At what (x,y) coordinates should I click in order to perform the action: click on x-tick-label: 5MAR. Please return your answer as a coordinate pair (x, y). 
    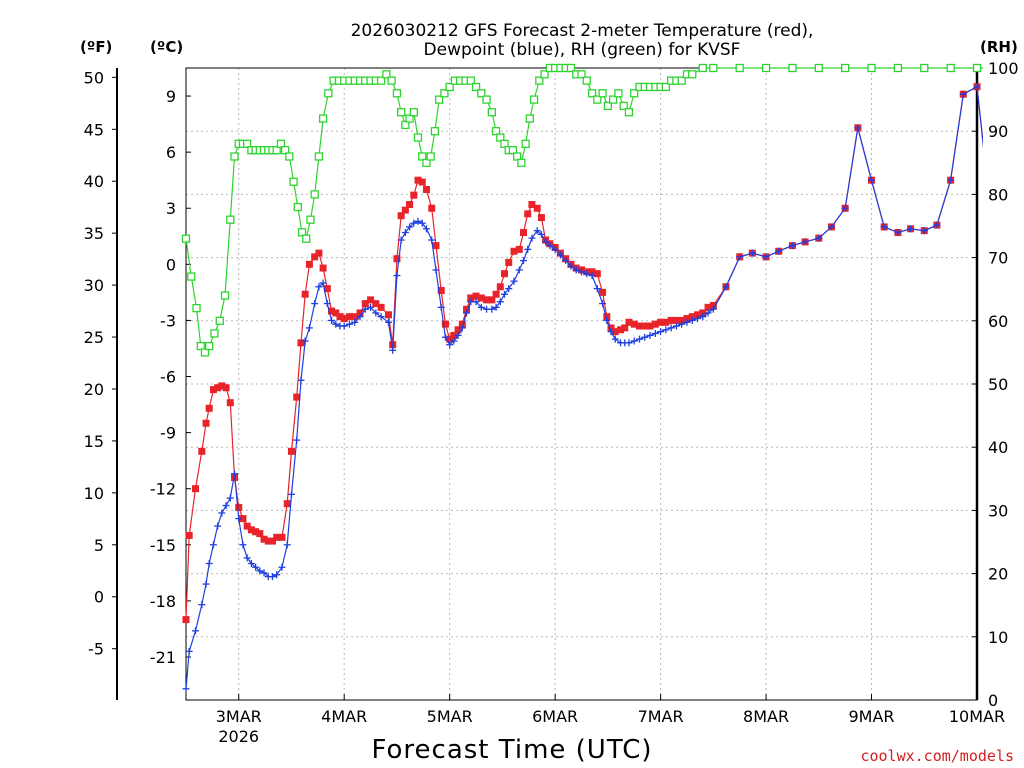
    Looking at the image, I should click on (450, 716).